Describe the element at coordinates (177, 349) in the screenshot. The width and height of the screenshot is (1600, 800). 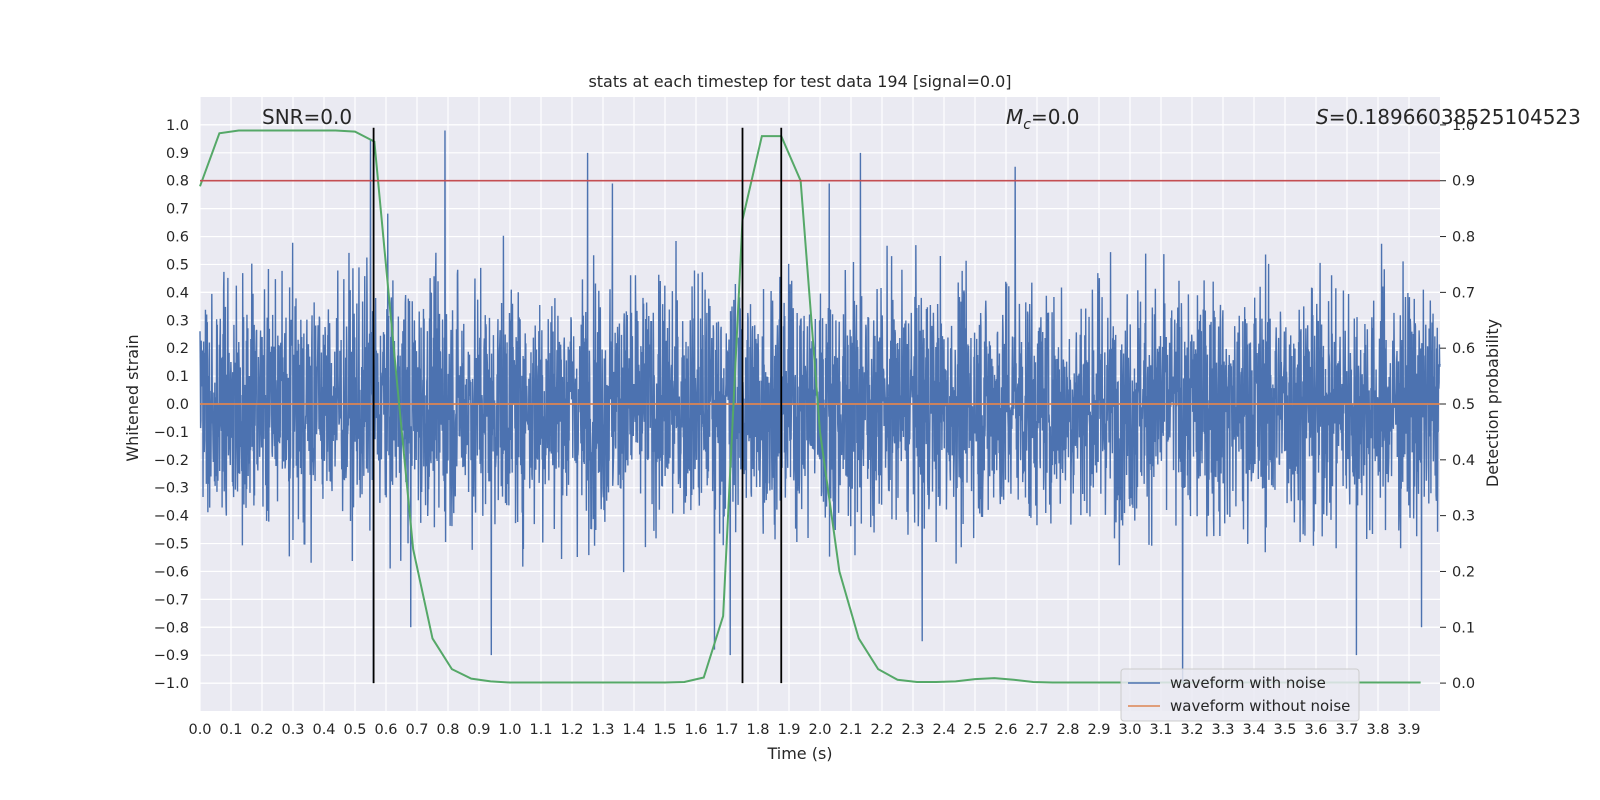
I see `y-tick-label: 0.2` at that location.